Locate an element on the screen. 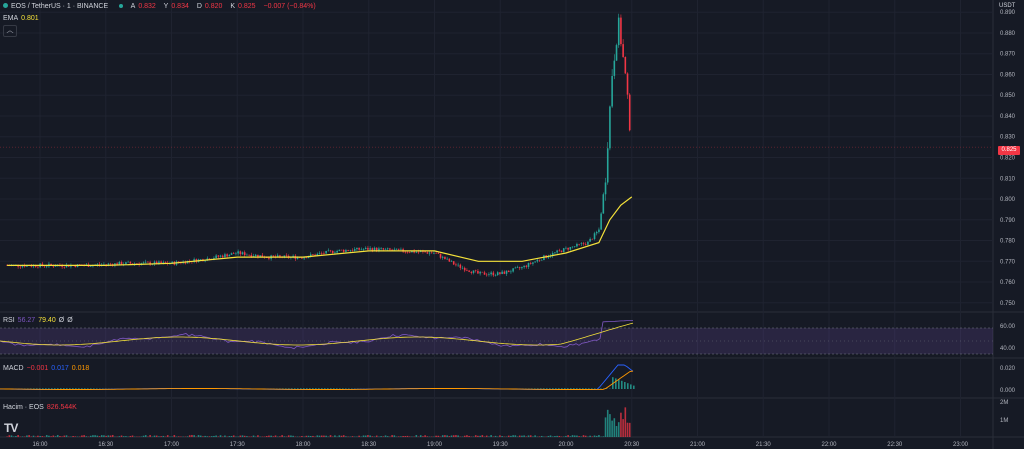  rsi-legend: RSI 56.27 79.40 Ø Ø is located at coordinates (38, 320).